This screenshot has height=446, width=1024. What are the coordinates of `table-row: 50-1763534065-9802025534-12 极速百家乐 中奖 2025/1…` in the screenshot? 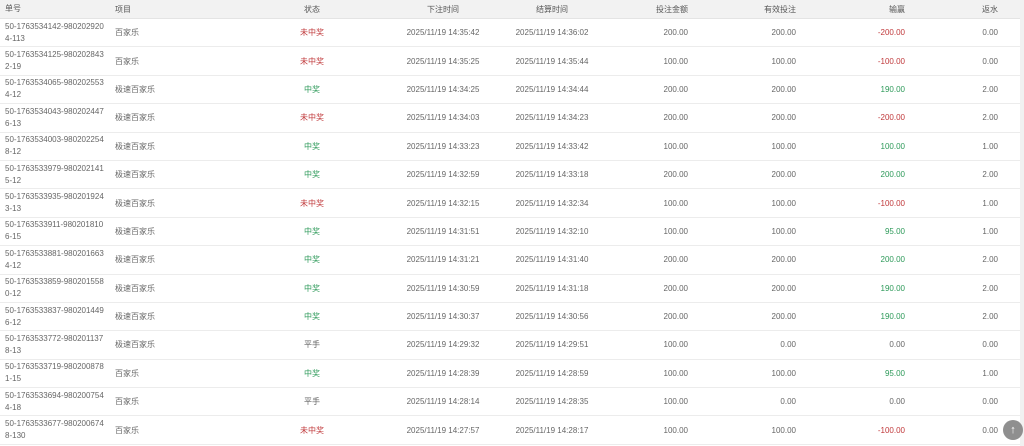 It's located at (510, 90).